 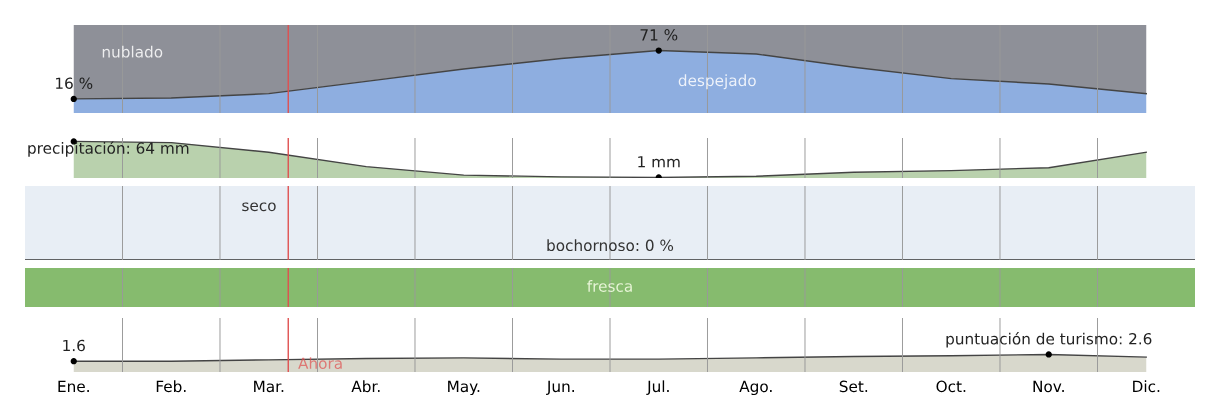 What do you see at coordinates (610, 245) in the screenshot?
I see `text: bochornoso: 0 %` at bounding box center [610, 245].